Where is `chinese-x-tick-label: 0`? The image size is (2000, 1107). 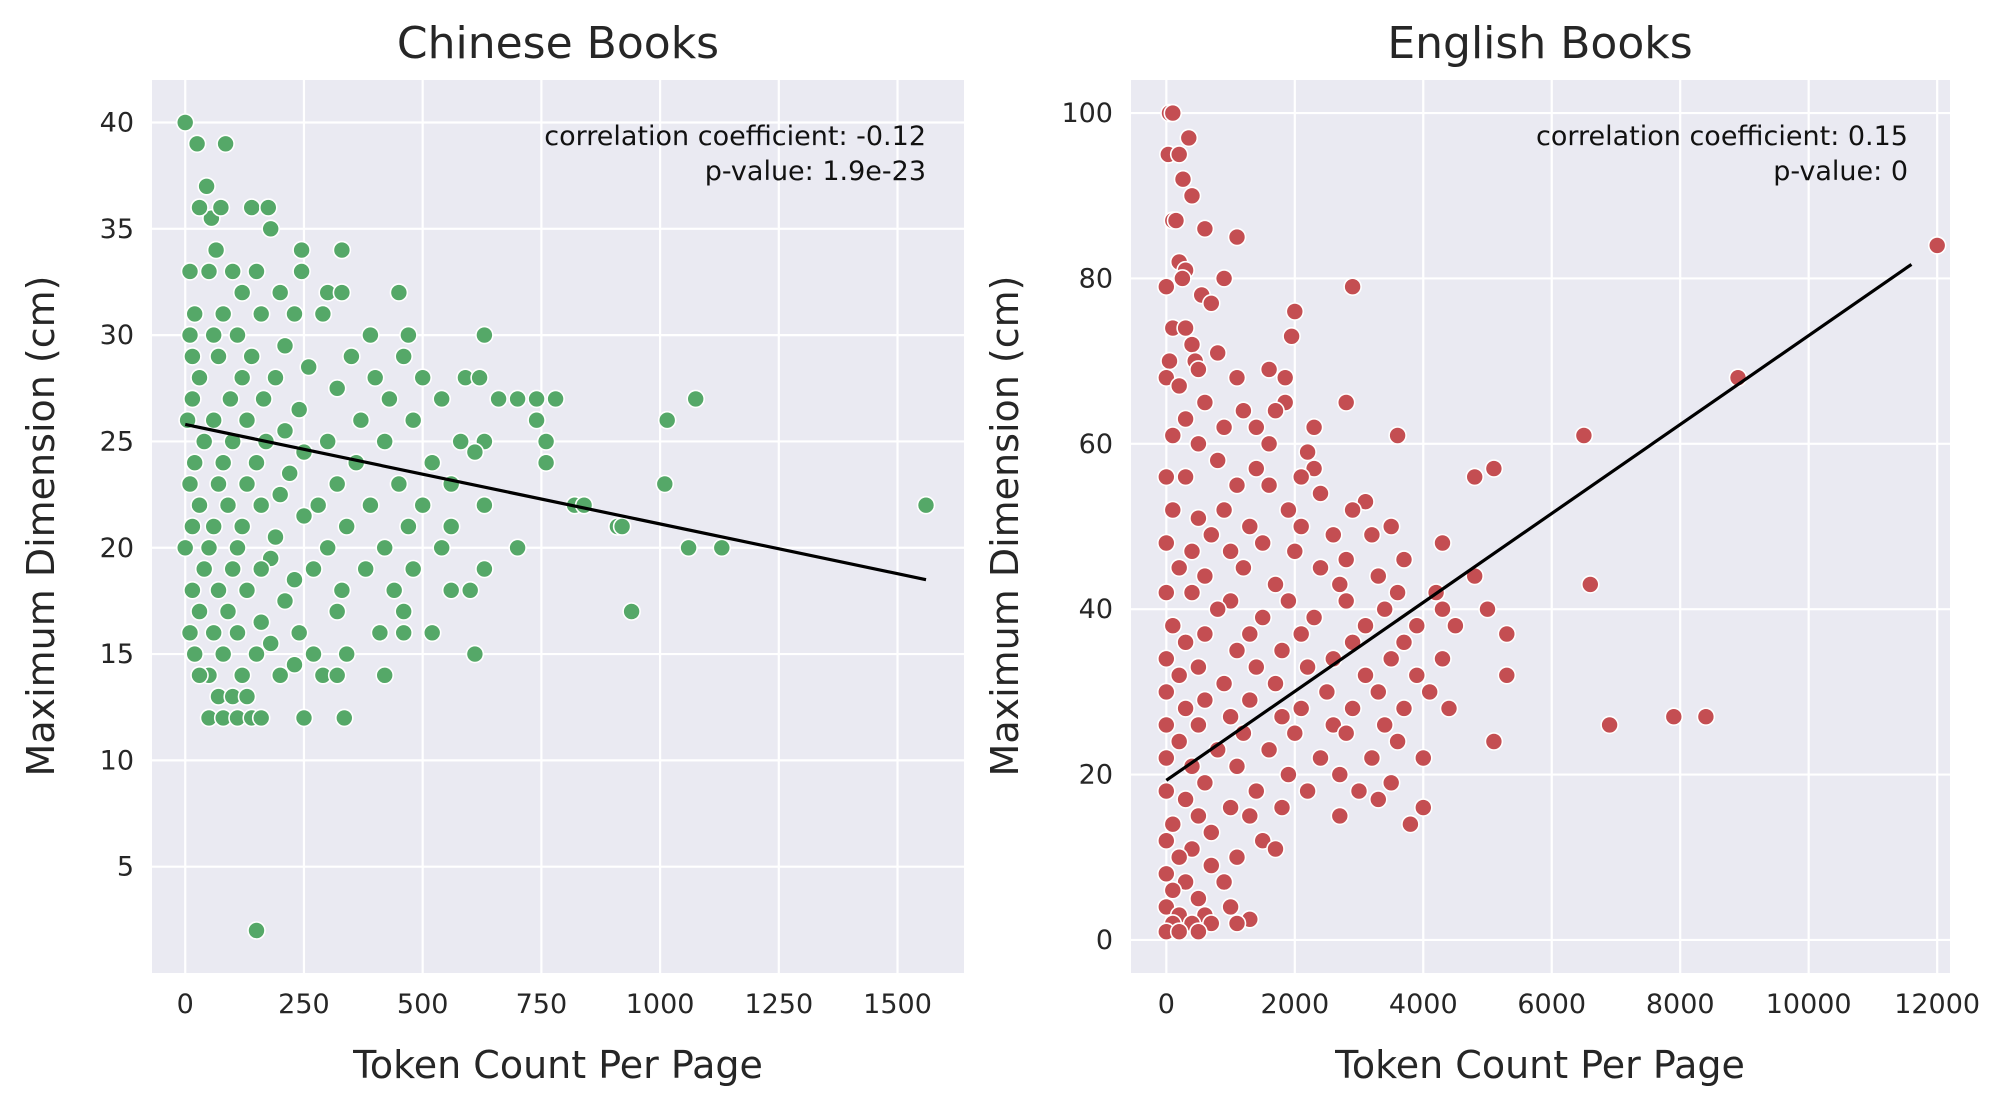 chinese-x-tick-label: 0 is located at coordinates (185, 1004).